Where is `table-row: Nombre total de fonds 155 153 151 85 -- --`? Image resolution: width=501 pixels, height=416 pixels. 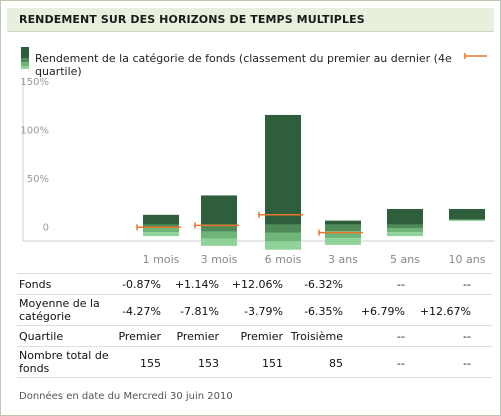 table-row: Nombre total de fonds 155 153 151 85 -- -- is located at coordinates (254, 361).